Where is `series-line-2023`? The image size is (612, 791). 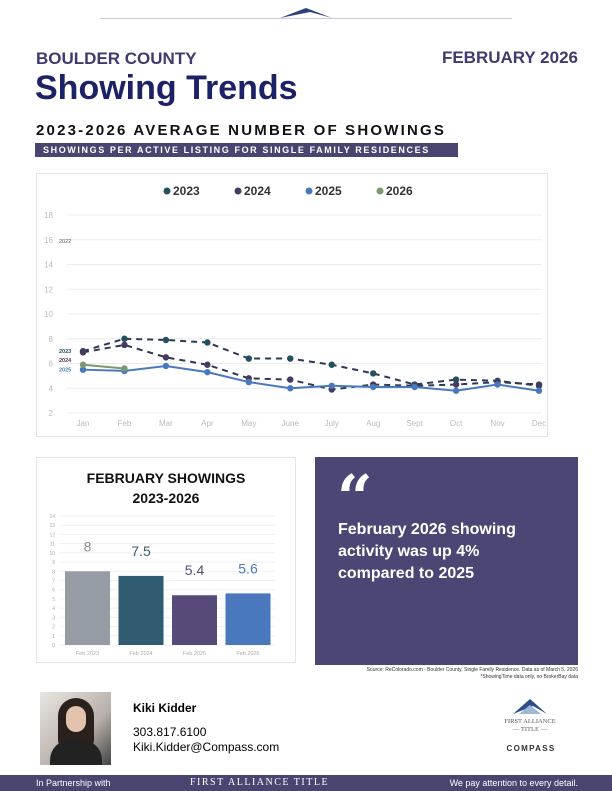
series-line-2023 is located at coordinates (311, 362).